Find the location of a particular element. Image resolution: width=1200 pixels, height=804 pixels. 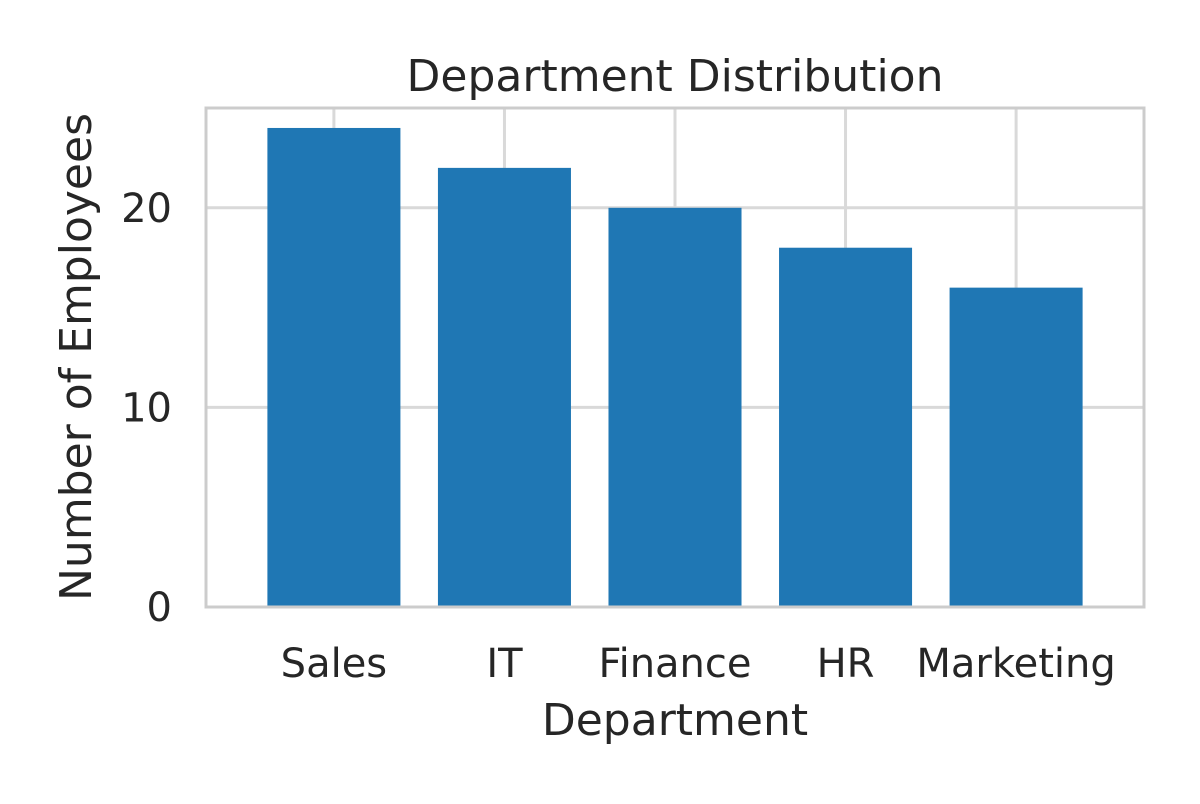

x-tick-label: IT is located at coordinates (504, 664).